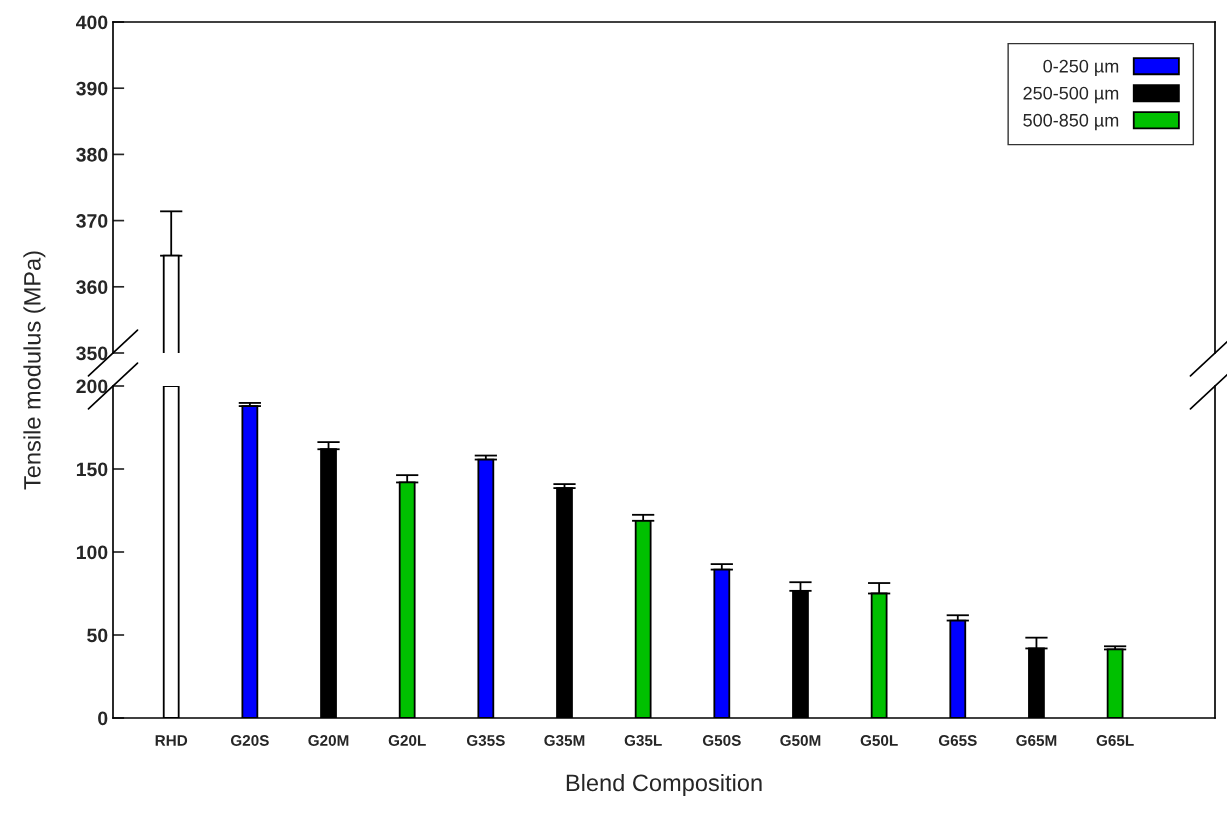 Image resolution: width=1227 pixels, height=820 pixels. I want to click on x-tick-label: G20M, so click(328, 740).